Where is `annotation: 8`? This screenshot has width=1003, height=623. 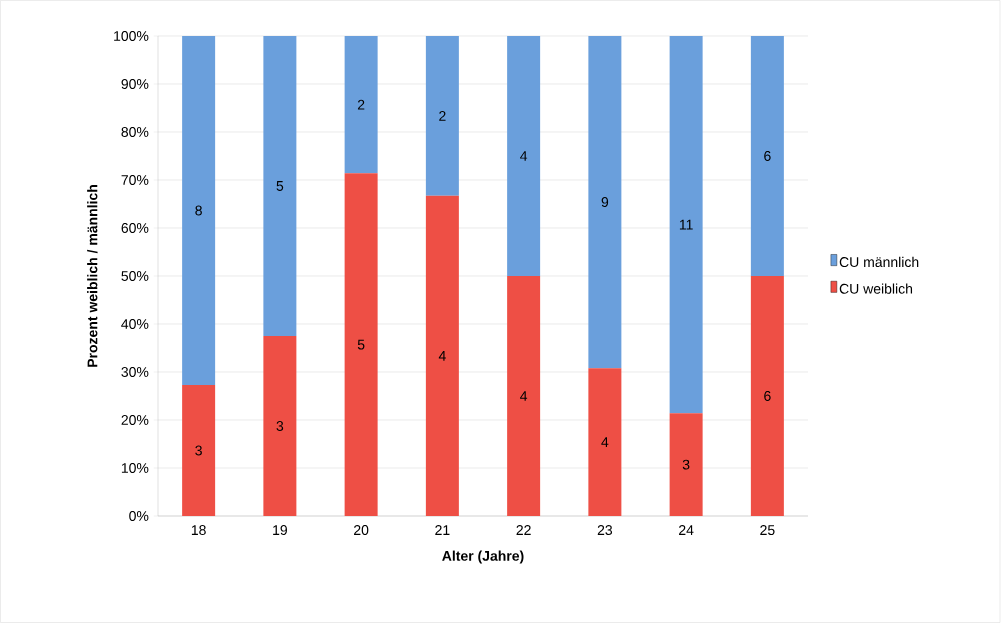
annotation: 8 is located at coordinates (198, 210).